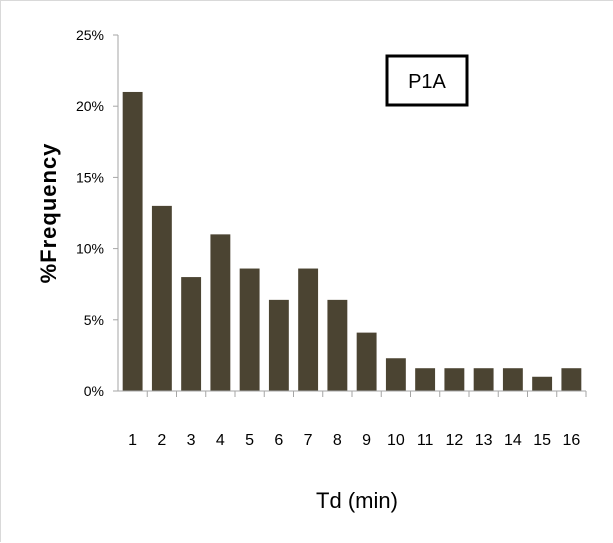 This screenshot has height=543, width=613. What do you see at coordinates (484, 440) in the screenshot?
I see `x-tick-label: 13` at bounding box center [484, 440].